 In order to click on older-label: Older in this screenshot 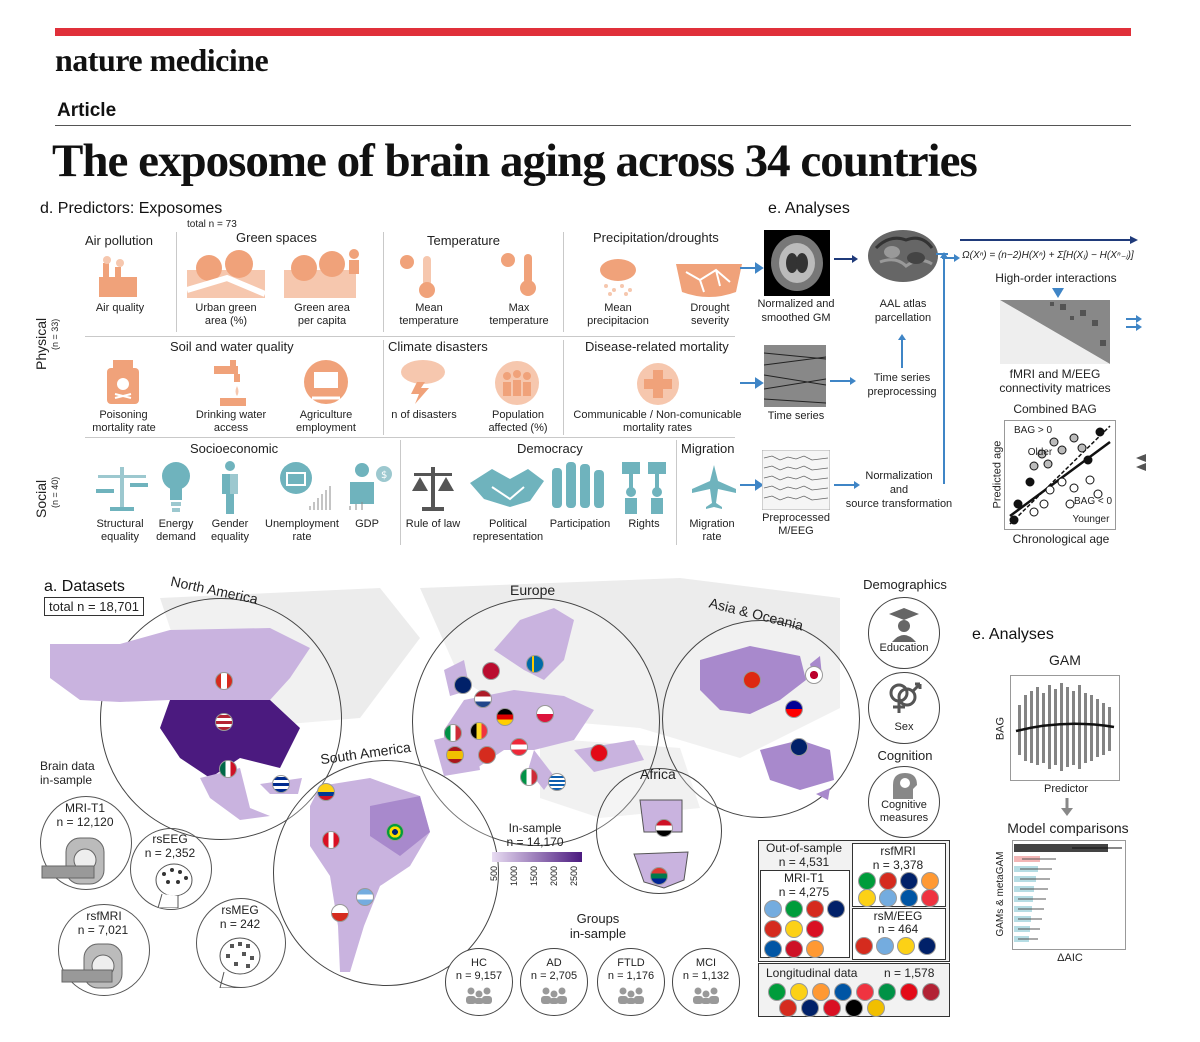, I will do `click(1040, 452)`.